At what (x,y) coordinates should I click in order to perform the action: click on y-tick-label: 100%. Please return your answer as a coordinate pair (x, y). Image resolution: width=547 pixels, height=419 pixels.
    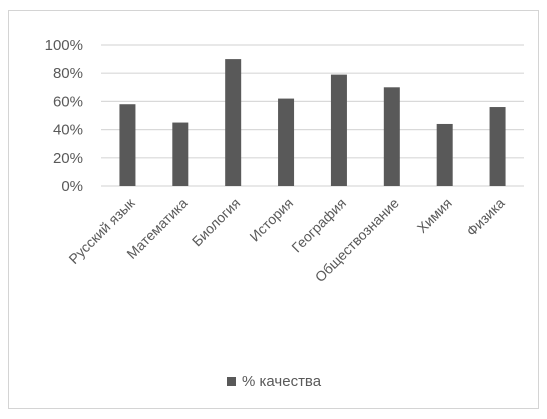
    Looking at the image, I should click on (64, 45).